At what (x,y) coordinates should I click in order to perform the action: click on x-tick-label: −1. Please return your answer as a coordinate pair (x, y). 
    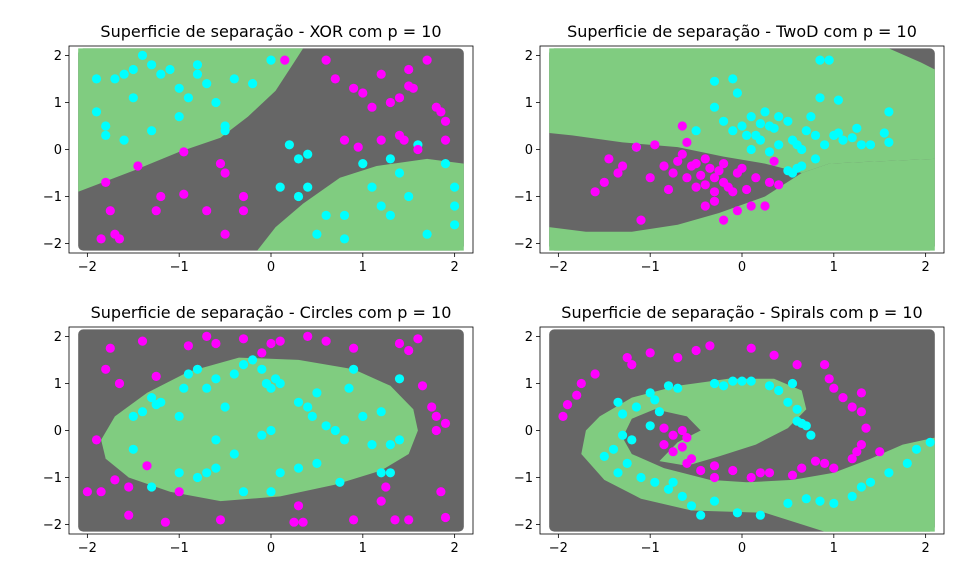
    Looking at the image, I should click on (179, 267).